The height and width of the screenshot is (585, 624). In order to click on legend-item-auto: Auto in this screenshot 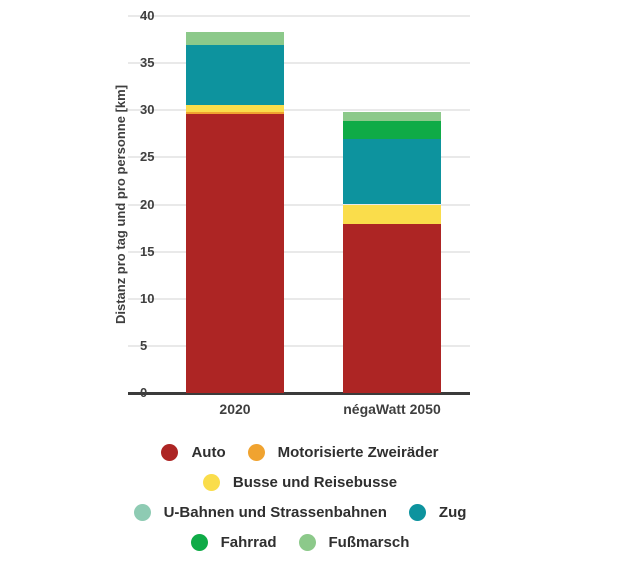, I will do `click(193, 452)`.